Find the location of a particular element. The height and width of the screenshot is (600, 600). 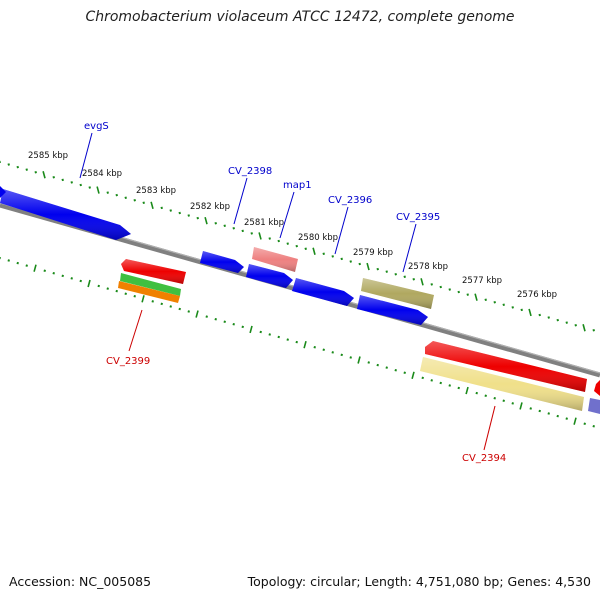

gene-label-CV-2394: CV_2394 is located at coordinates (484, 458).